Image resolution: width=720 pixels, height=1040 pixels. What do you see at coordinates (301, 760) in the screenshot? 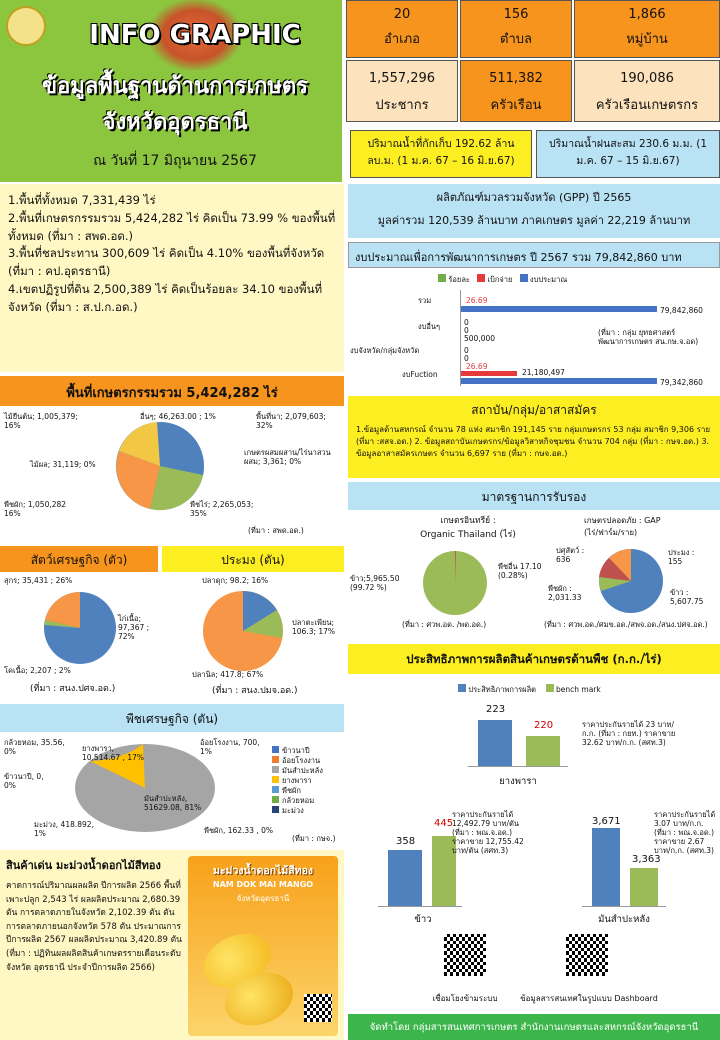
I see `legend-label: อ้อยโรงงาน` at bounding box center [301, 760].